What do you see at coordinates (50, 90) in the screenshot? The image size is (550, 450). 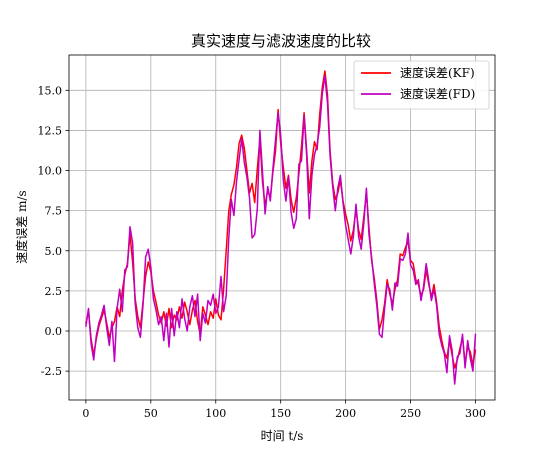 I see `y-tick-label: 15.0` at bounding box center [50, 90].